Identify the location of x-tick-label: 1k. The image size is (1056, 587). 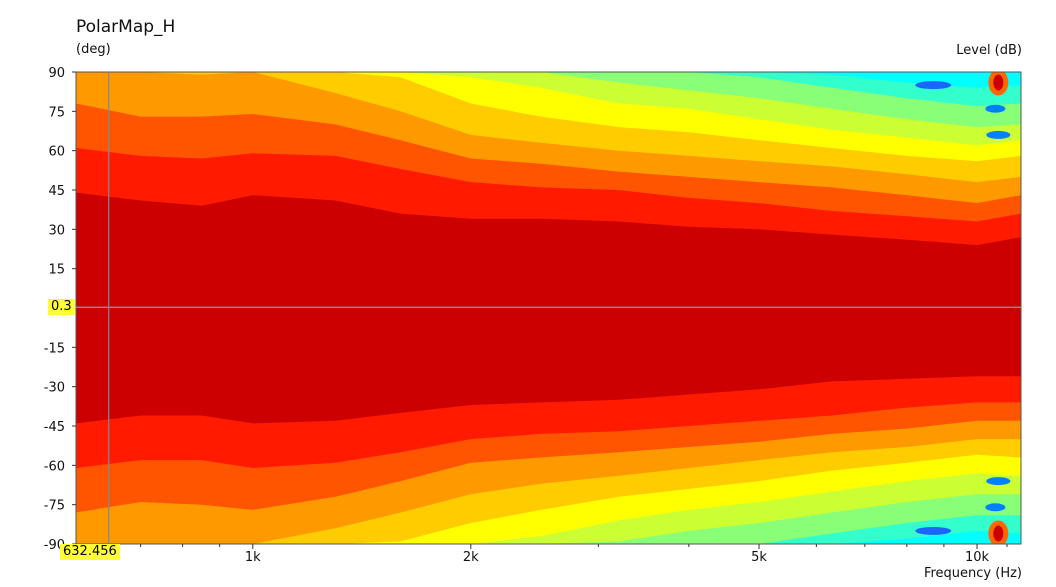
(253, 557).